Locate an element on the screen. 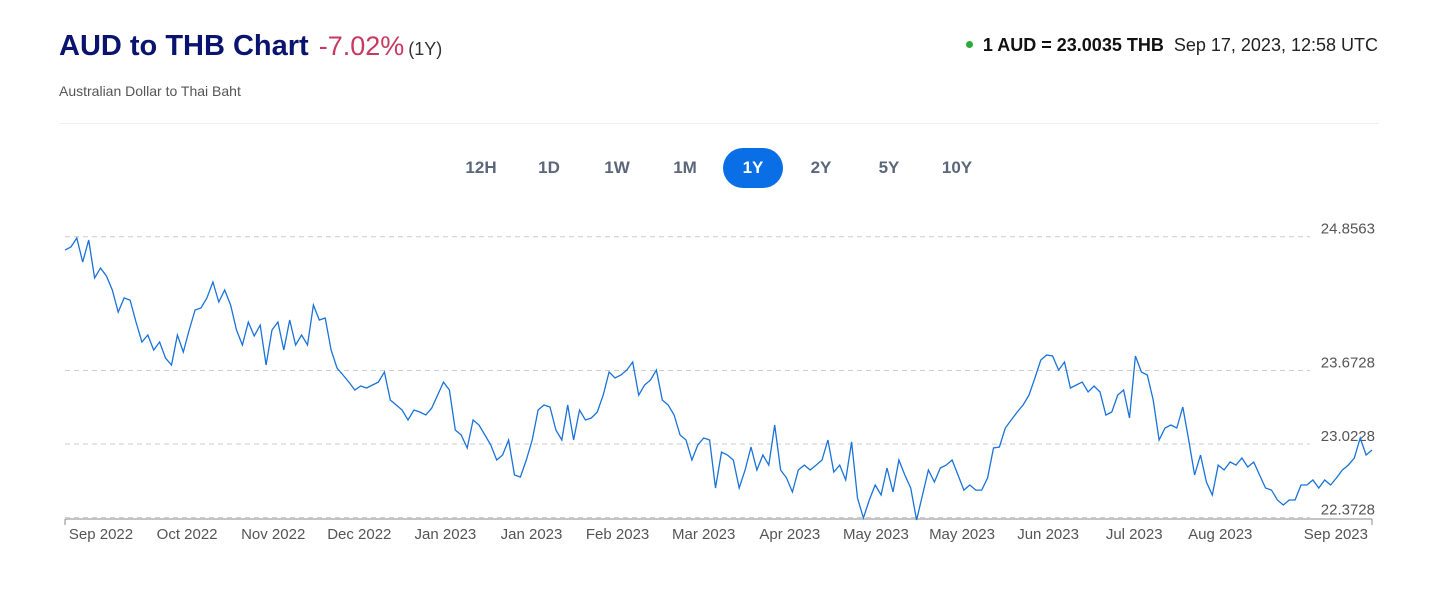 The width and height of the screenshot is (1438, 590). y-tick-label: 24.8563 is located at coordinates (1348, 229).